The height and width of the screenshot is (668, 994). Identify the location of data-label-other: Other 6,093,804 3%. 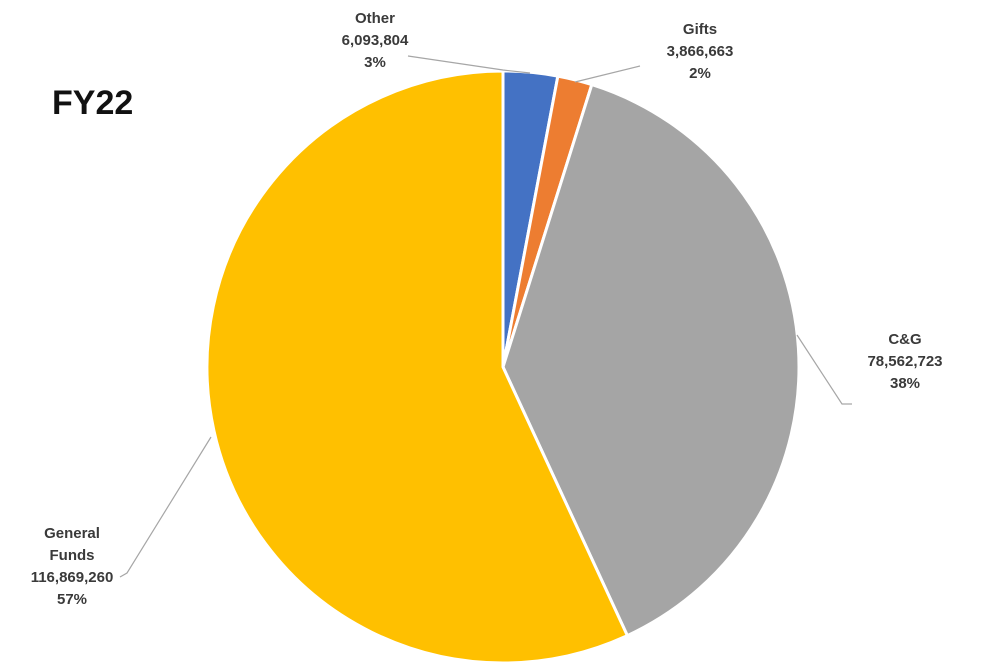
(375, 40).